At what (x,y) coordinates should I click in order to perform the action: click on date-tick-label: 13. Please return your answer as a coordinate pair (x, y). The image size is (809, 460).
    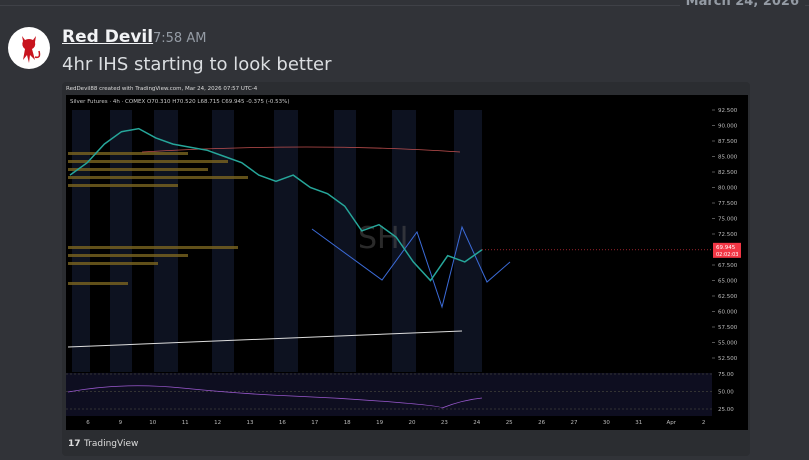
    Looking at the image, I should click on (250, 423).